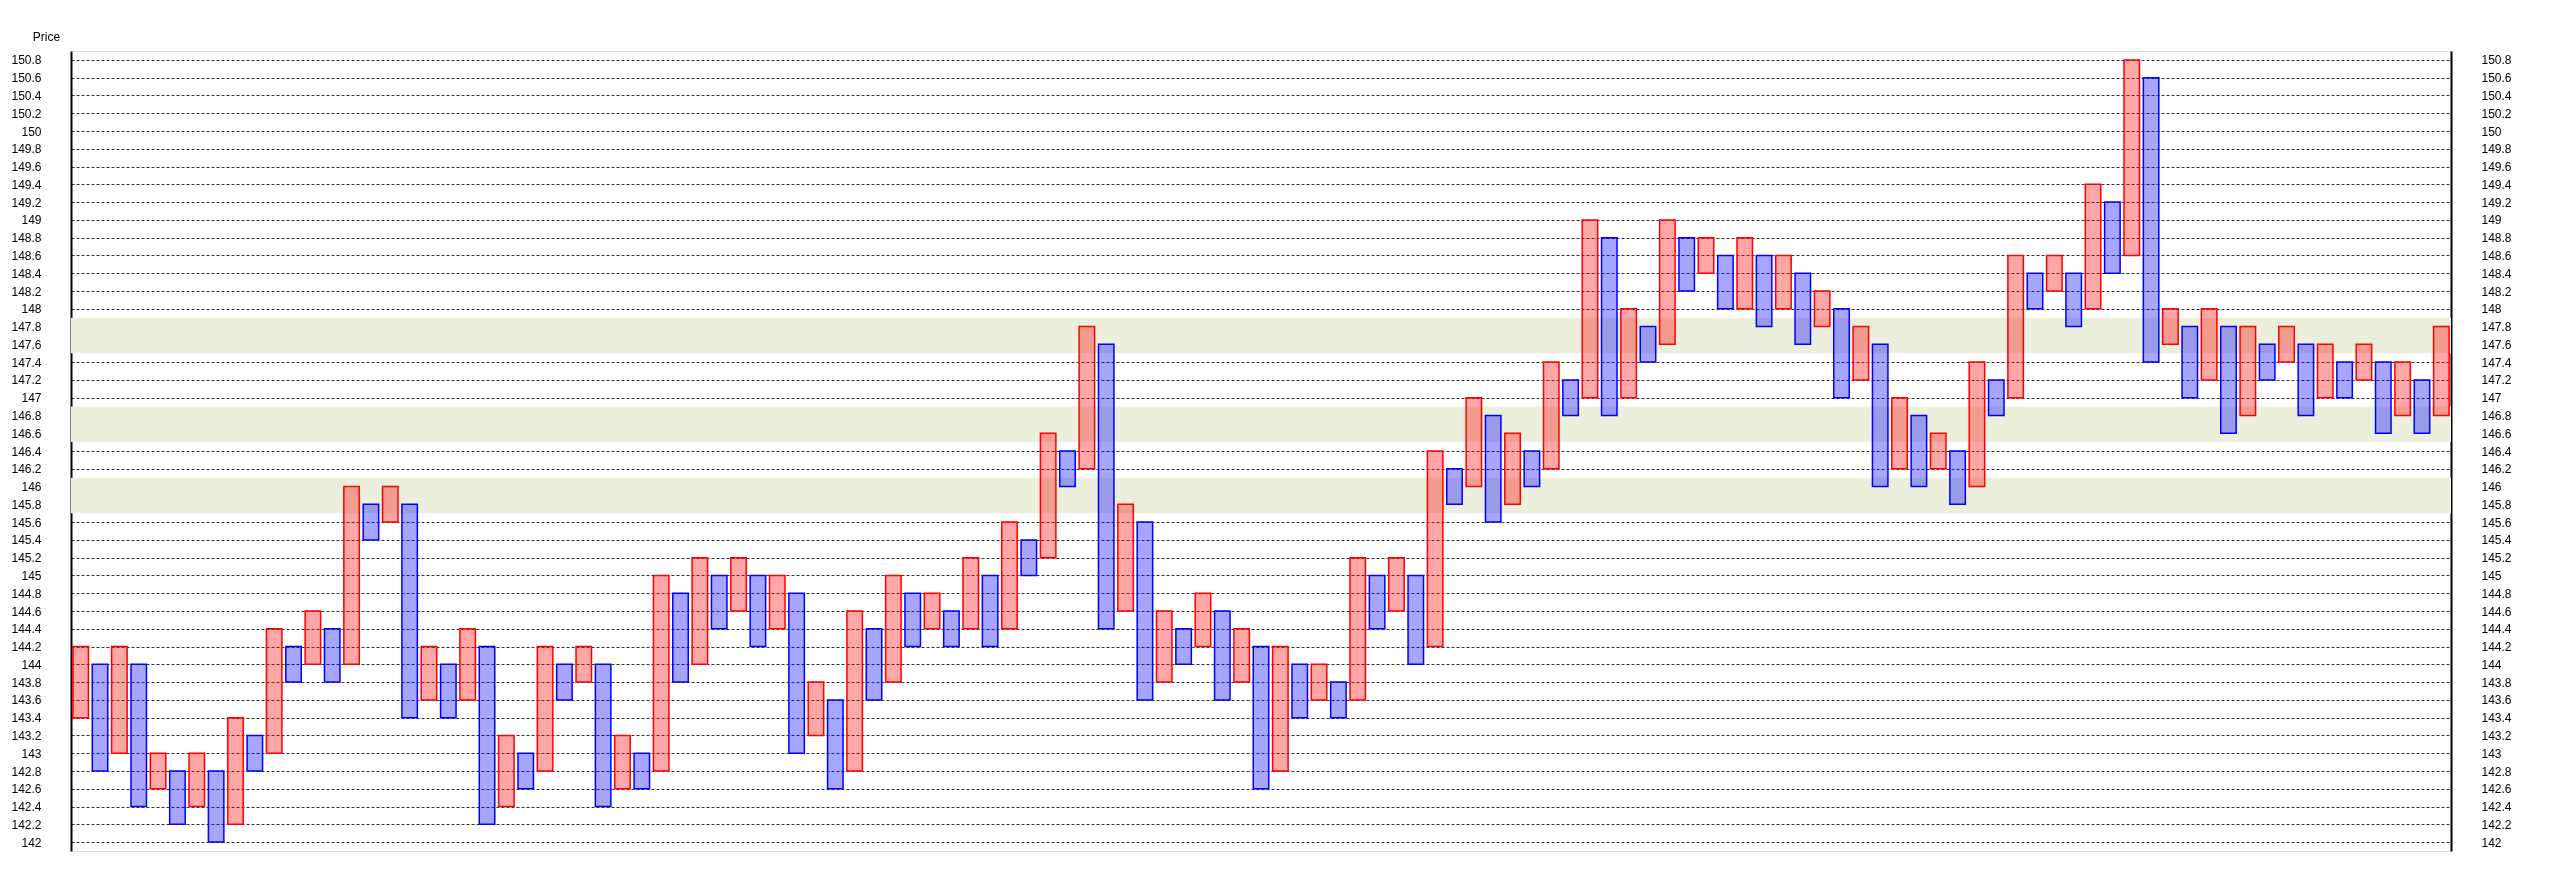 The image size is (2560, 870). What do you see at coordinates (26, 95) in the screenshot?
I see `y-tick-label: 150.4` at bounding box center [26, 95].